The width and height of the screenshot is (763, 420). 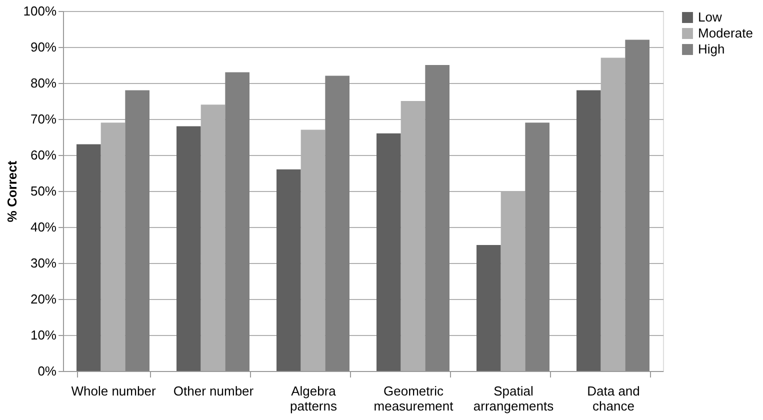 What do you see at coordinates (725, 33) in the screenshot?
I see `legend-label: Moderate` at bounding box center [725, 33].